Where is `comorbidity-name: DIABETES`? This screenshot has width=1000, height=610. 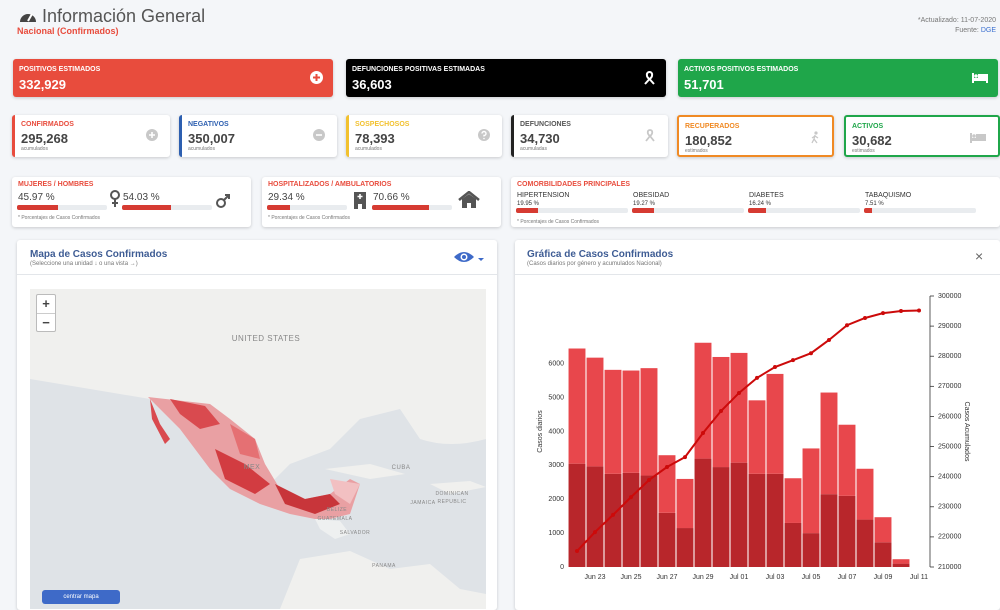
comorbidity-name: DIABETES is located at coordinates (766, 195).